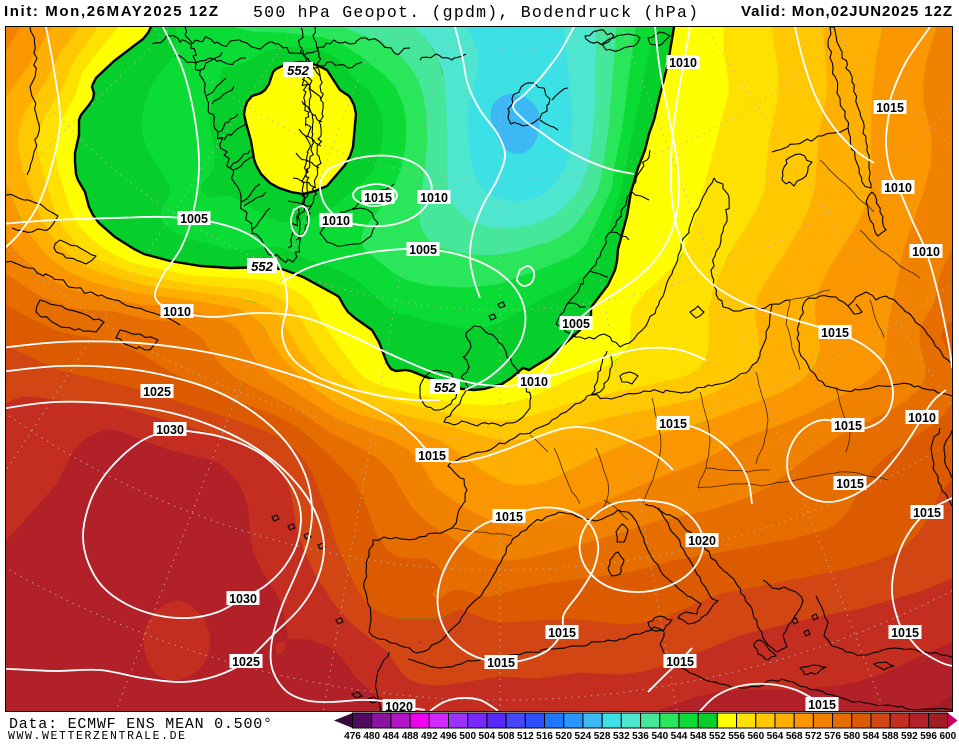  Describe the element at coordinates (602, 736) in the screenshot. I see `svg-text: 528` at that location.